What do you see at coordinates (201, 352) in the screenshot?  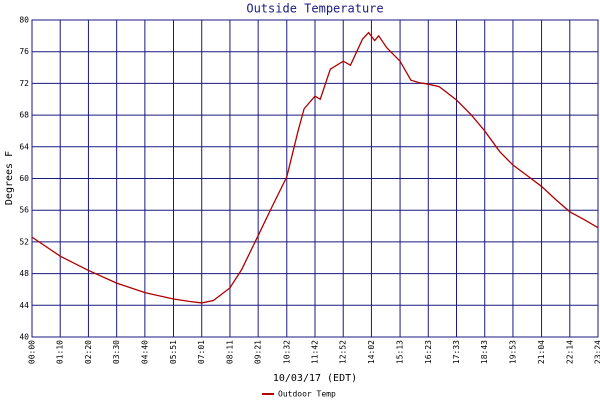 I see `x-tick-label: 07:01` at bounding box center [201, 352].